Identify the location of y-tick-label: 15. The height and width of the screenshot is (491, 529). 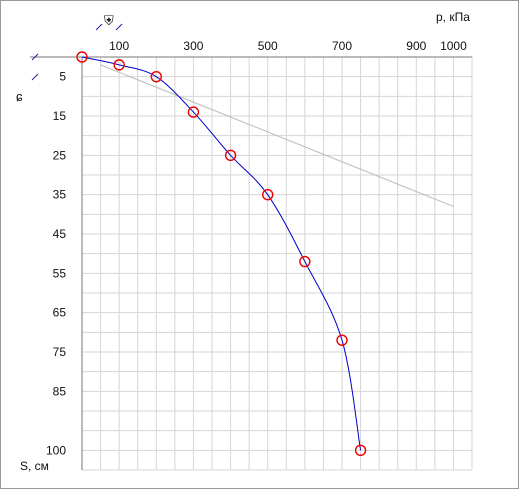
(60, 116).